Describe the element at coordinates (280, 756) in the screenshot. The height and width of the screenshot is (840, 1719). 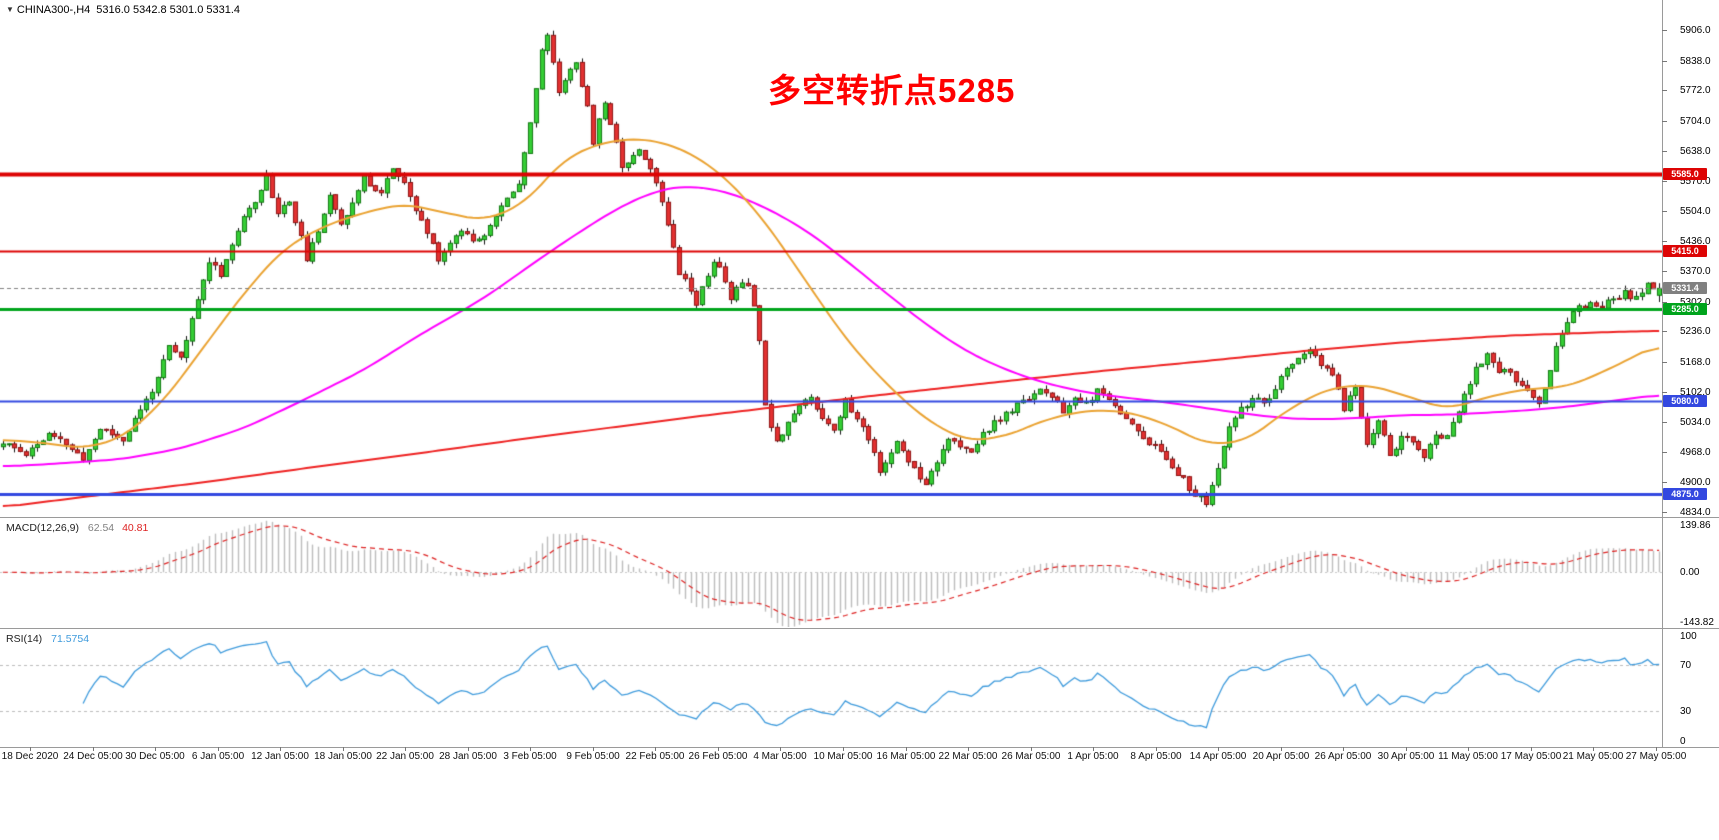
I see `time-axis-label: 12 Jan 05:00` at that location.